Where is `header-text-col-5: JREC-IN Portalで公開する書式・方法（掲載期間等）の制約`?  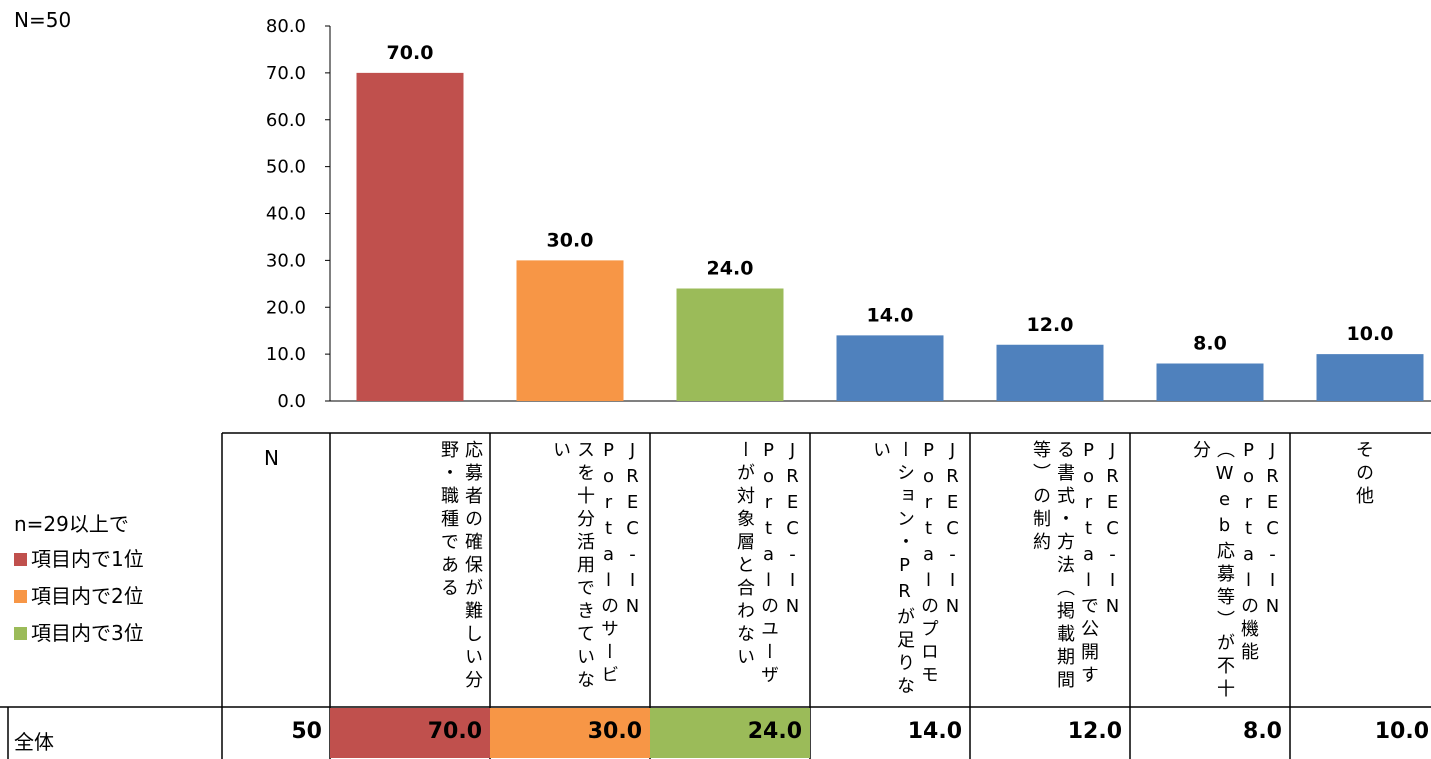 header-text-col-5: JREC-IN Portalで公開する書式・方法（掲載期間等）の制約 is located at coordinates (1076, 566).